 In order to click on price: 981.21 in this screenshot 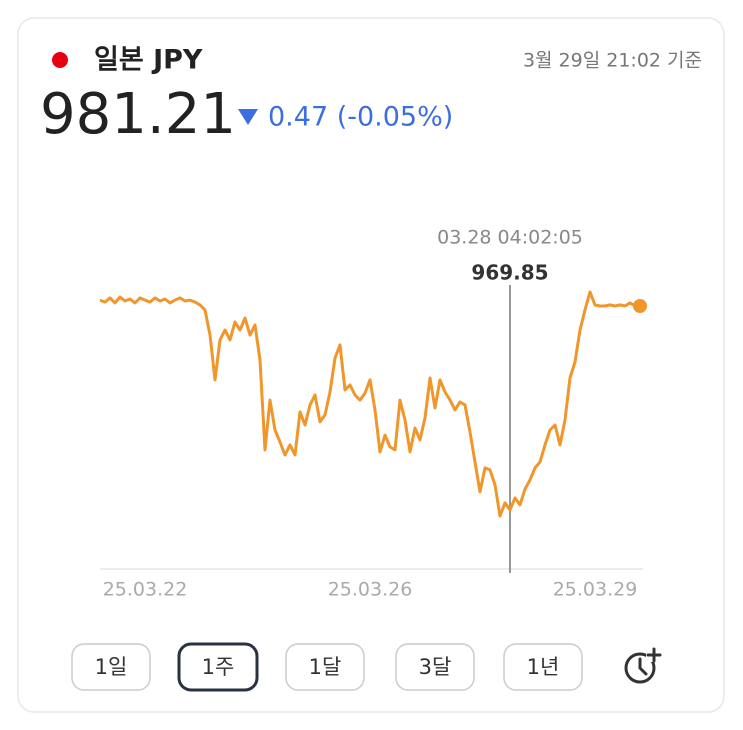, I will do `click(138, 114)`.